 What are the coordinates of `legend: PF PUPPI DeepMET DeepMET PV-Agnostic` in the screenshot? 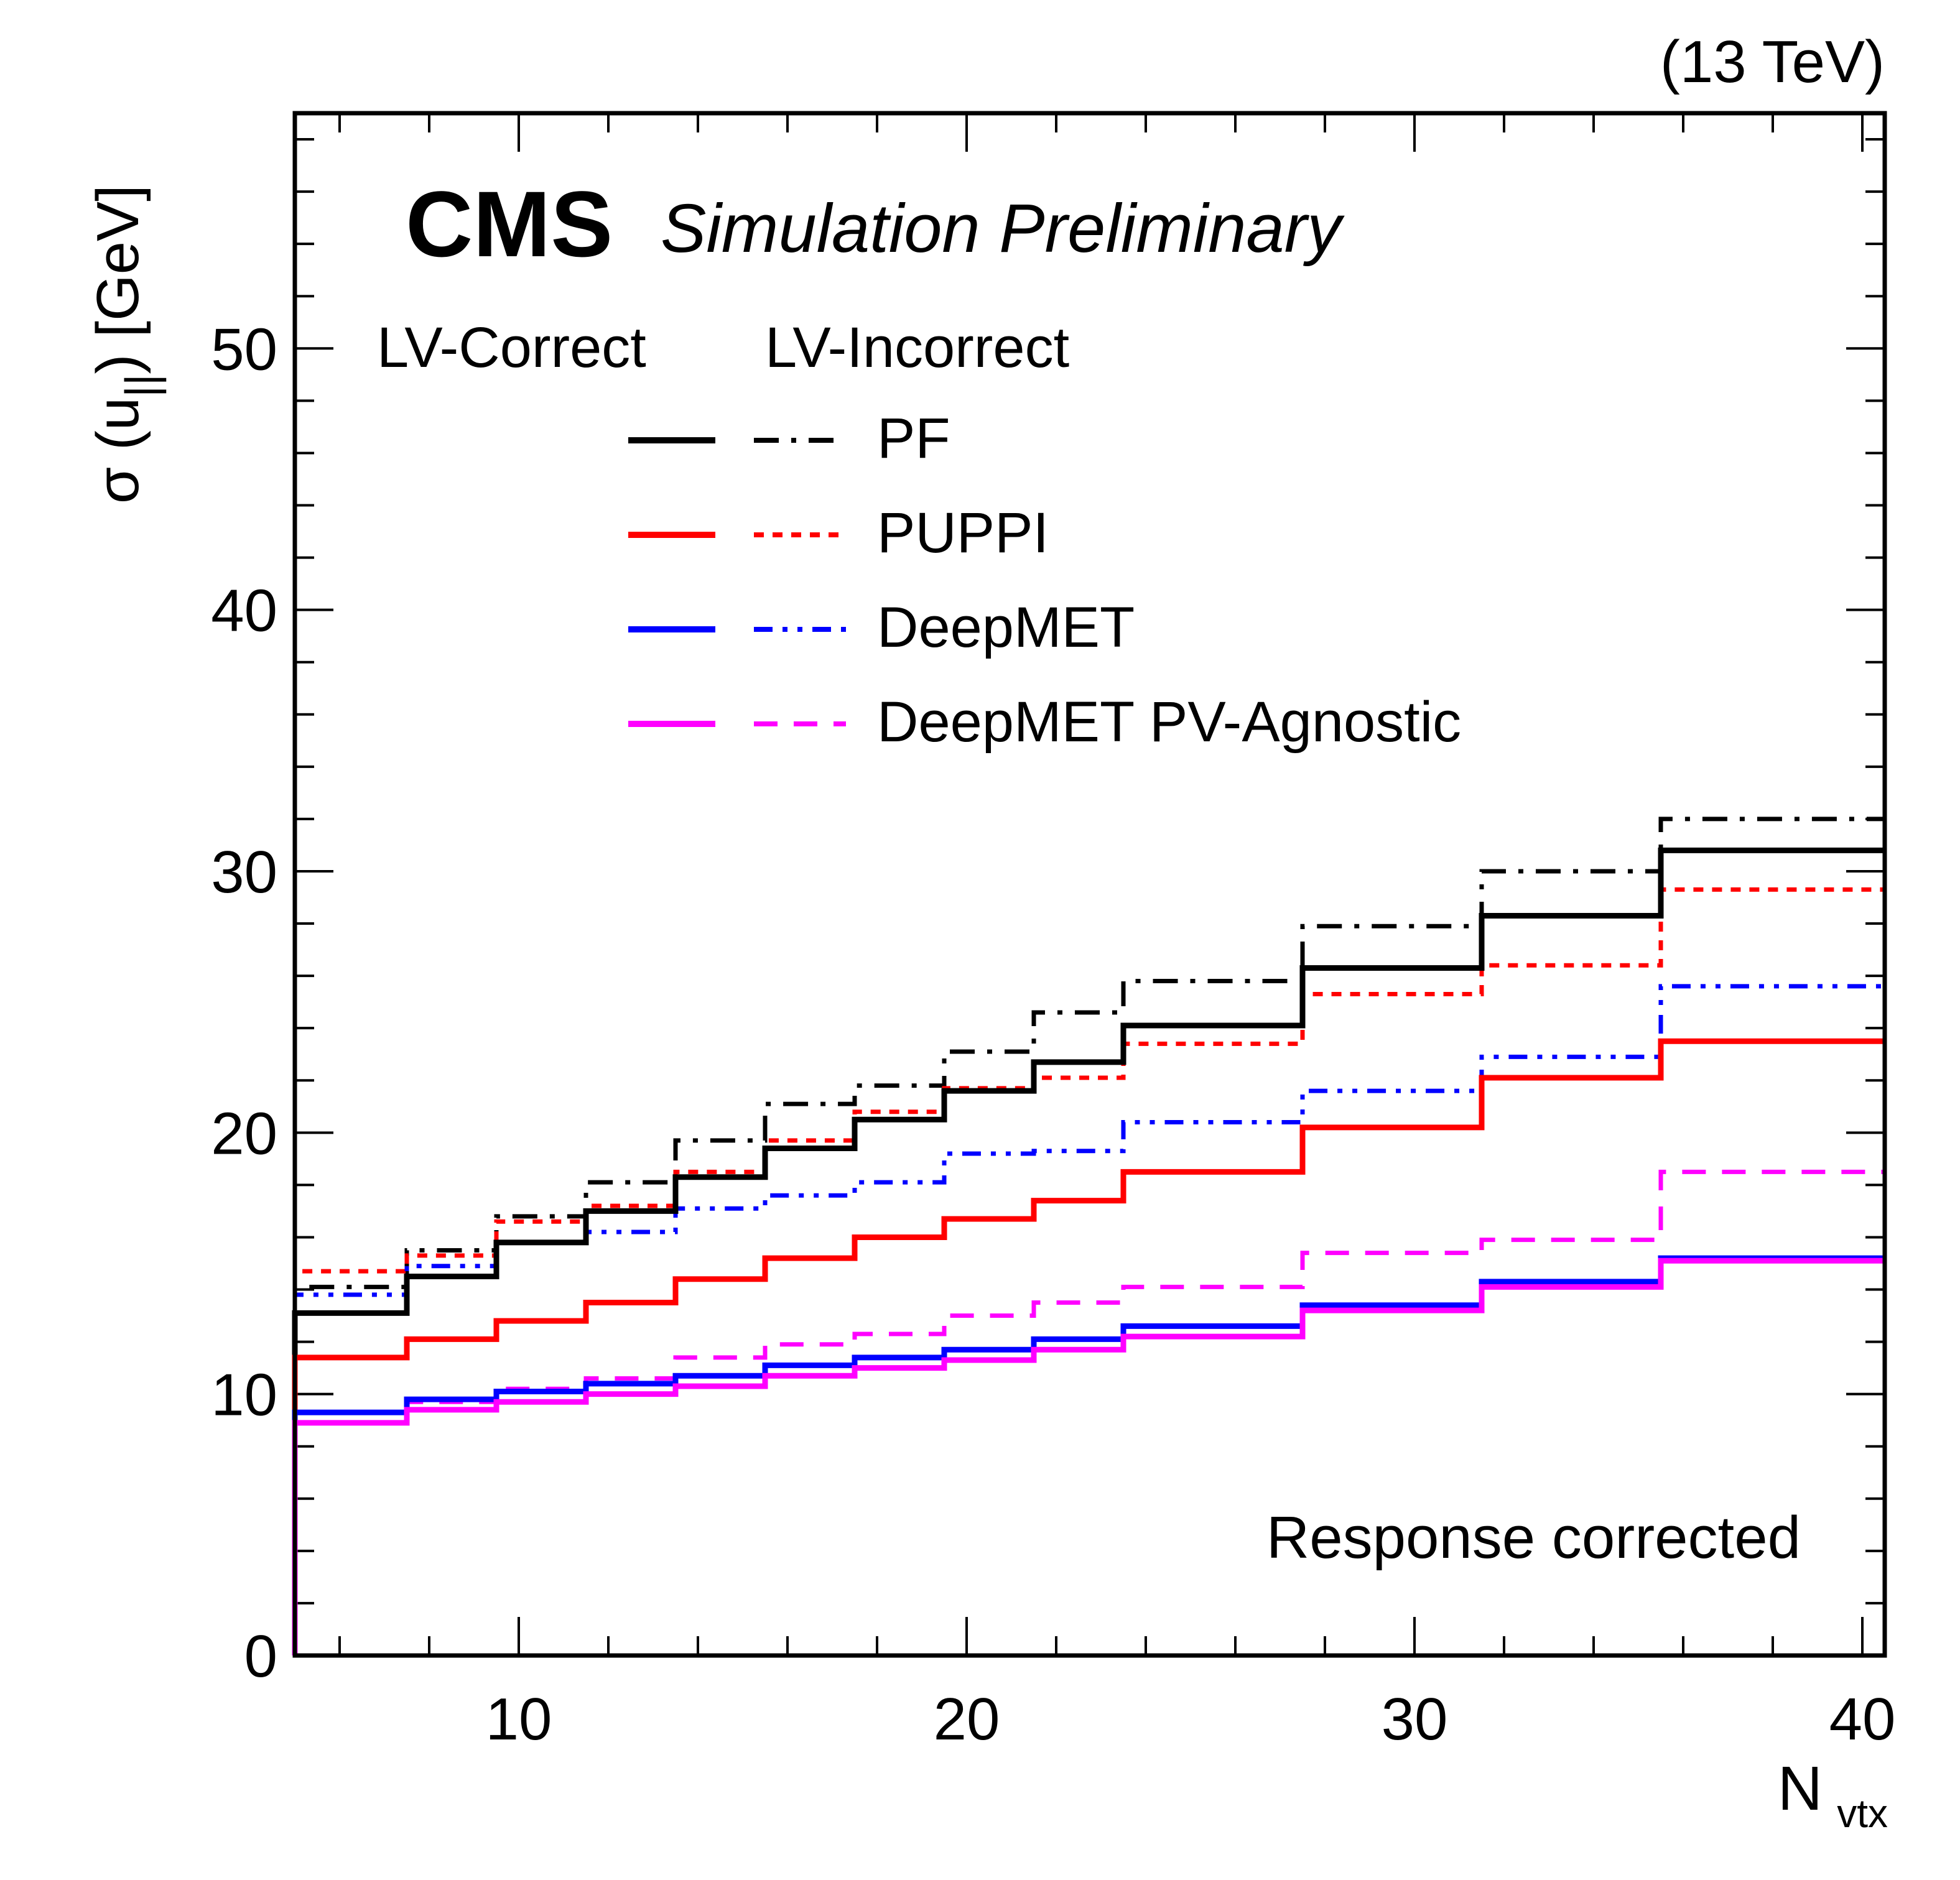 It's located at (1044, 580).